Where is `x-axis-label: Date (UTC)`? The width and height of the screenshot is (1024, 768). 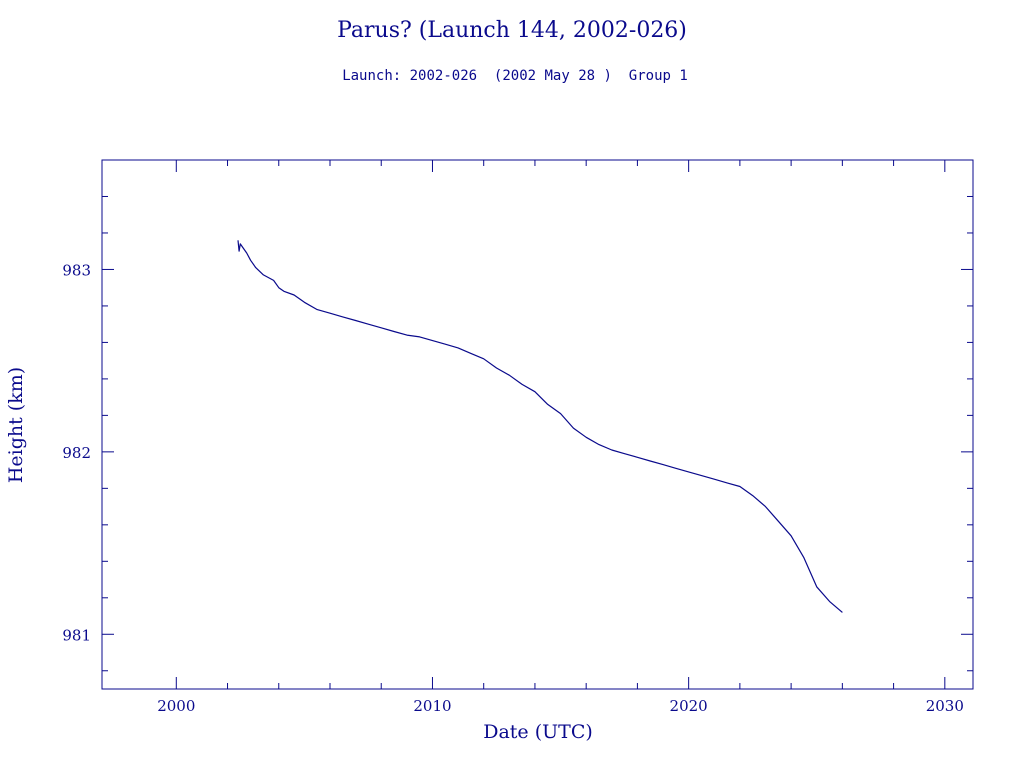 x-axis-label: Date (UTC) is located at coordinates (538, 732).